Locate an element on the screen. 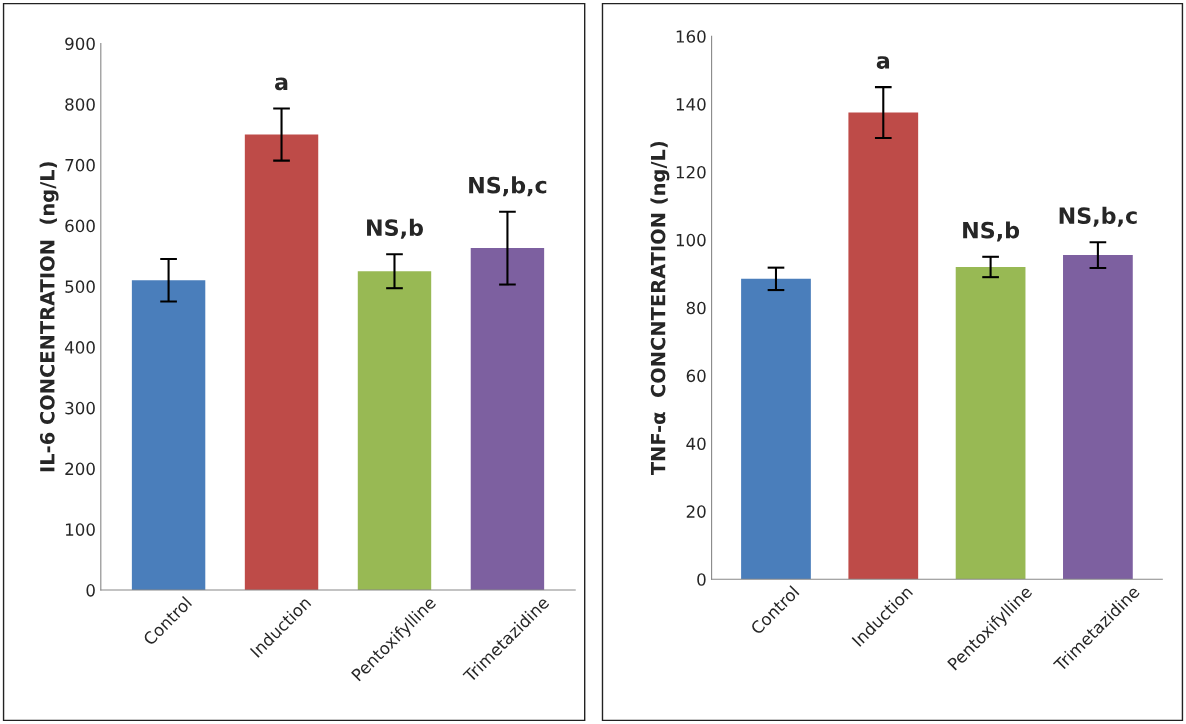  y-axis-title: IL-6 CONCENTRATION (ng/L) is located at coordinates (49, 317).